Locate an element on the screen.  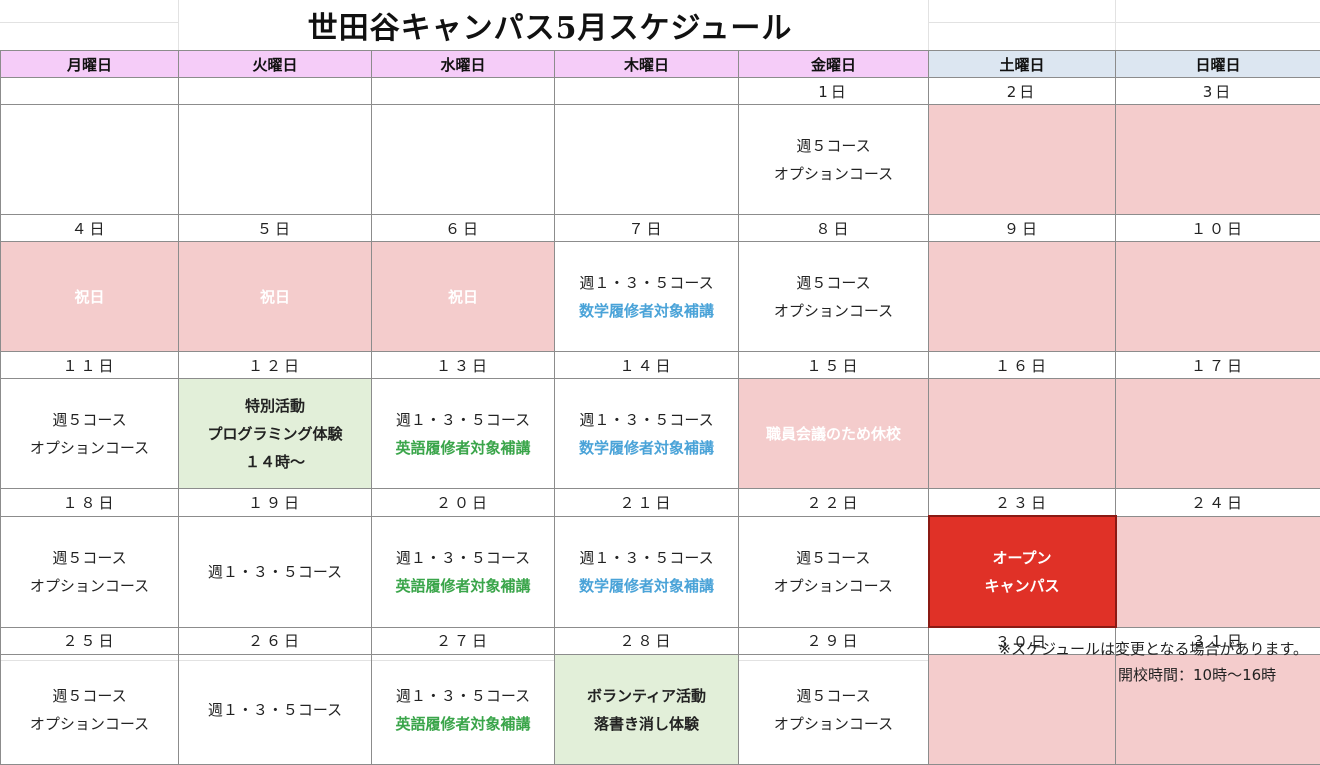
schedule-row: 週５コースオプションコース is located at coordinates (660, 160).